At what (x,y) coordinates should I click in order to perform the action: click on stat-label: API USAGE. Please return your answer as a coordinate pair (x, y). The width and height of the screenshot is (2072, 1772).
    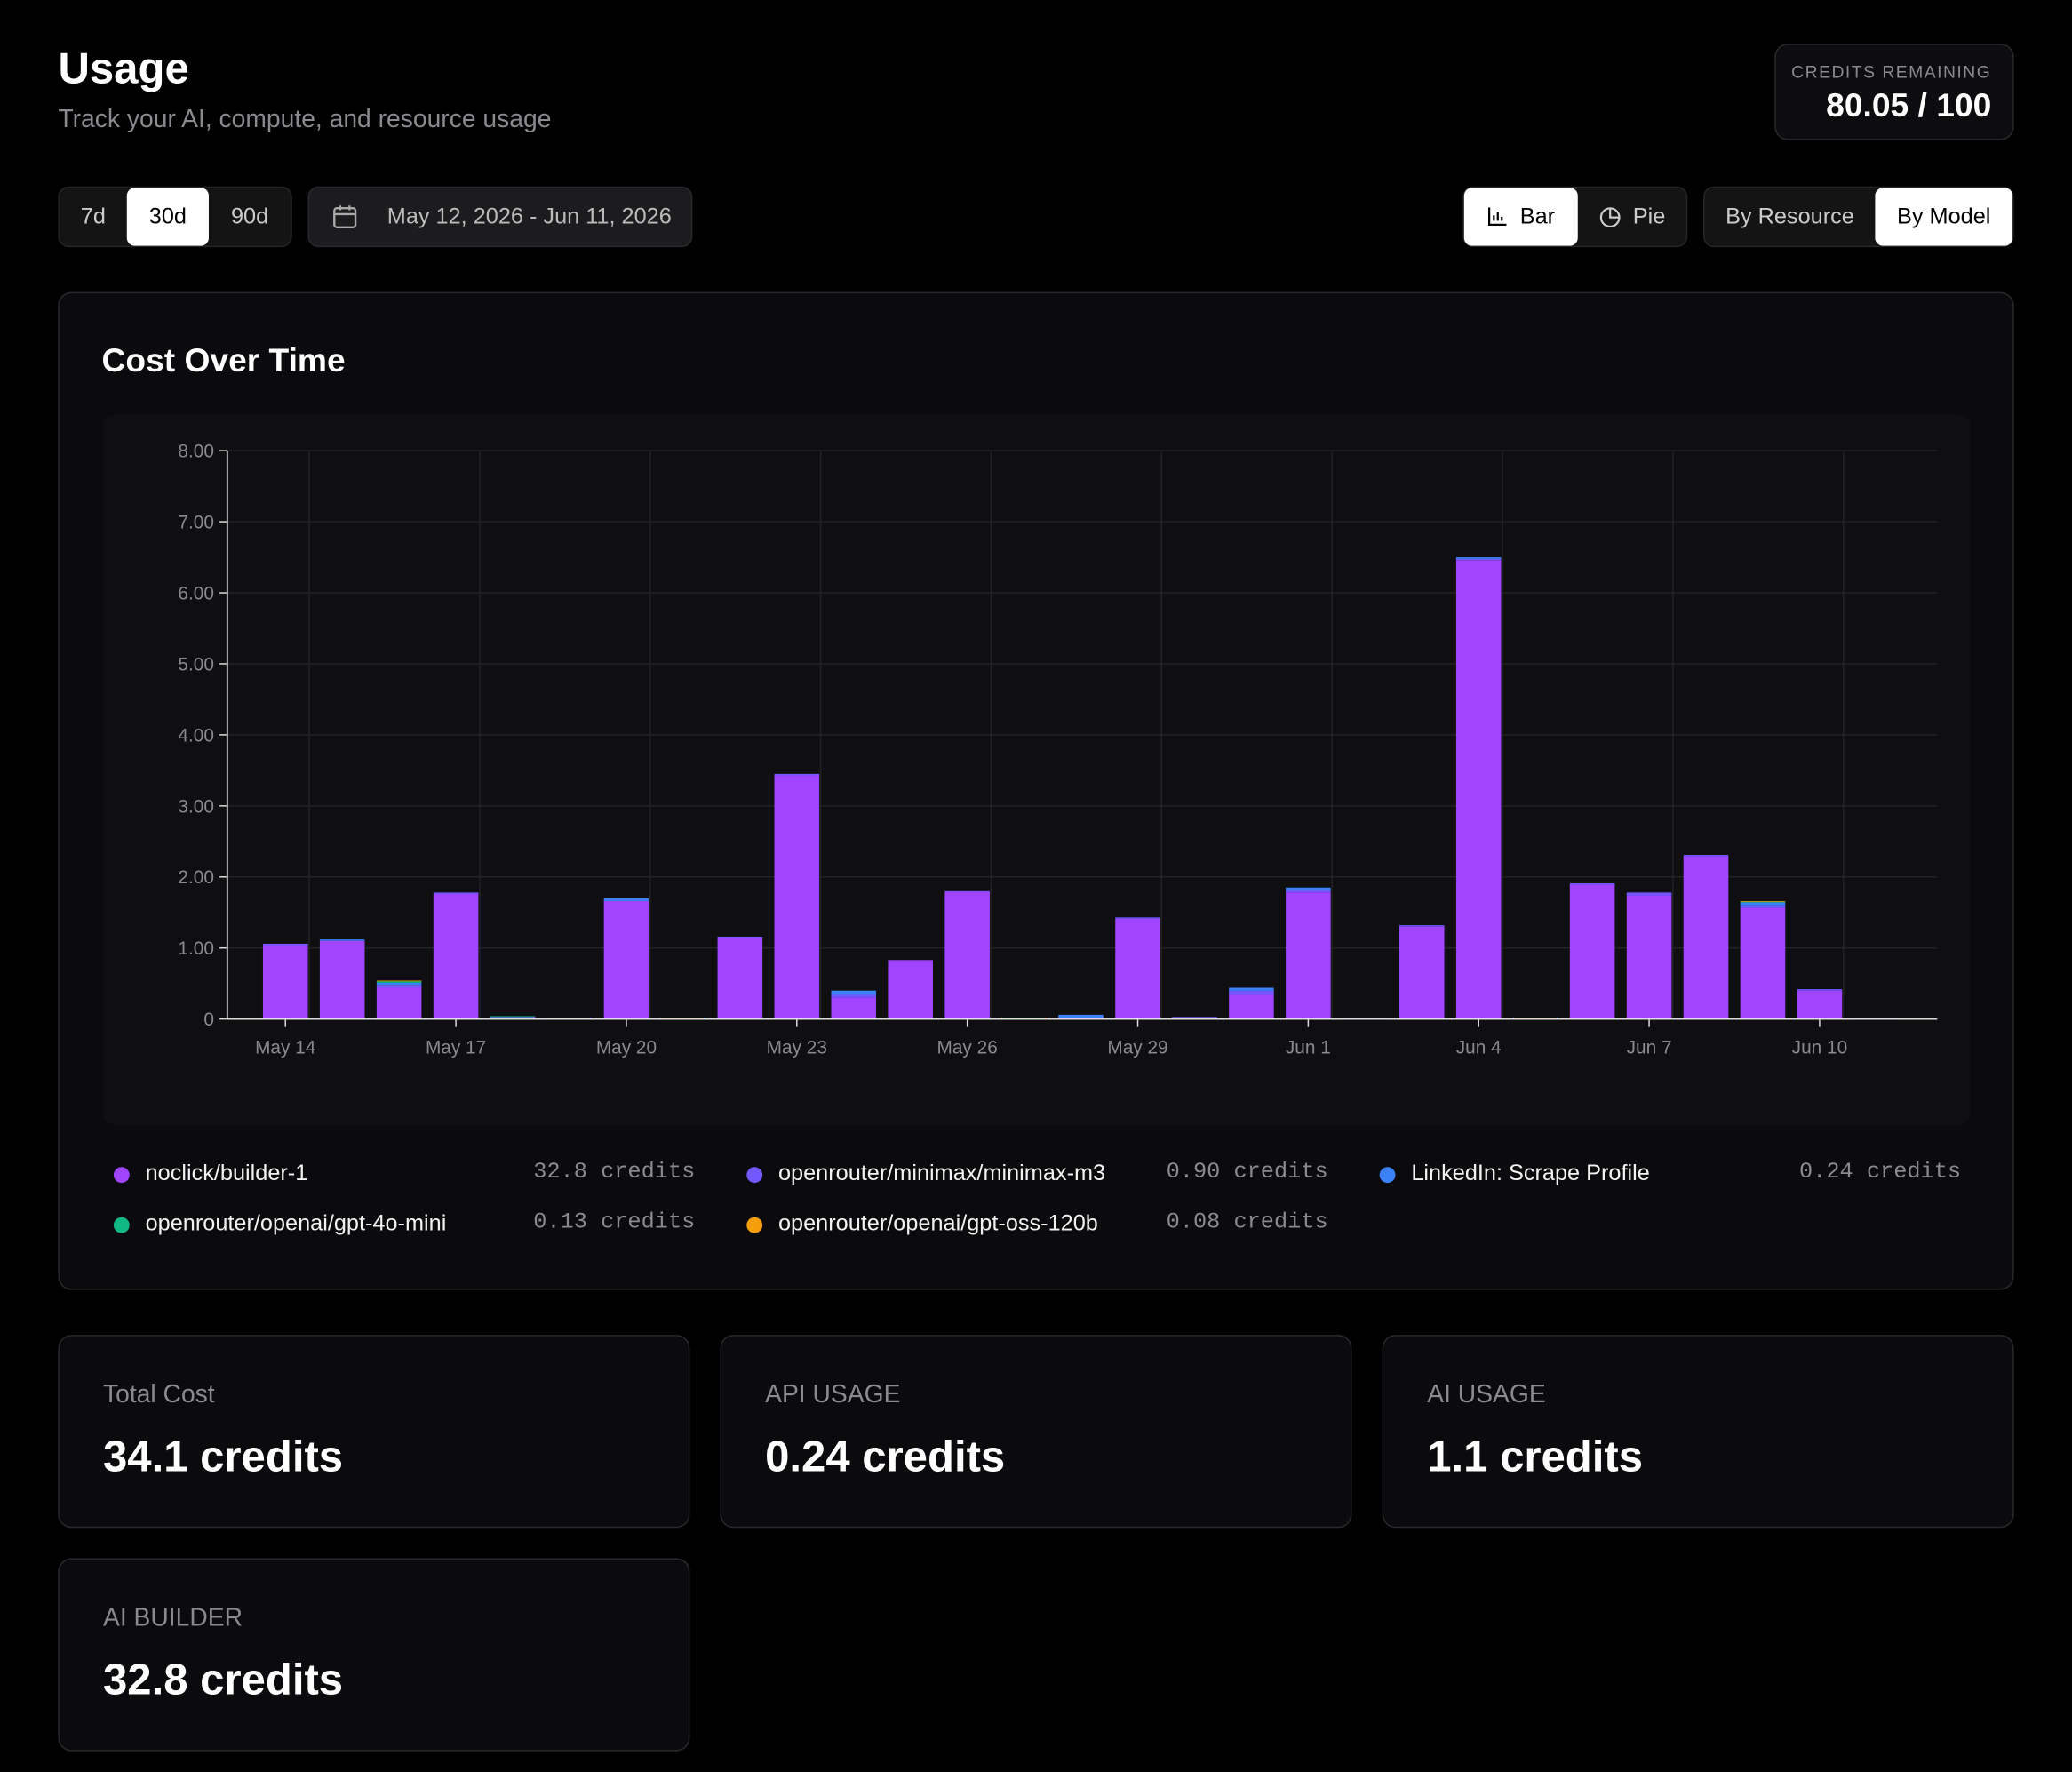
    Looking at the image, I should click on (833, 1395).